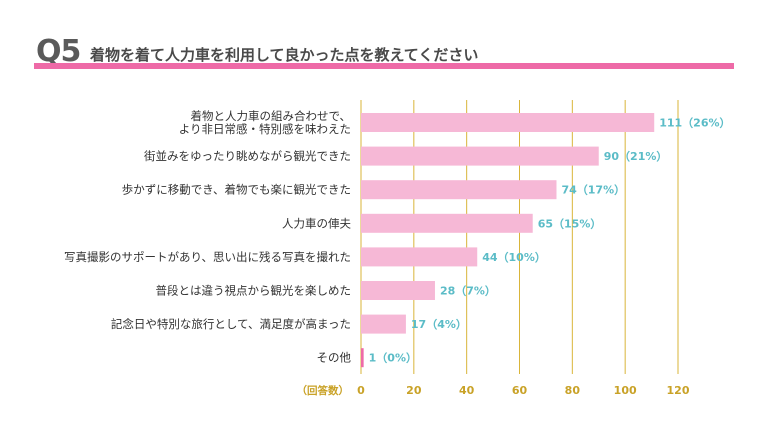 The width and height of the screenshot is (768, 432). What do you see at coordinates (678, 390) in the screenshot?
I see `x-tick-label: 120` at bounding box center [678, 390].